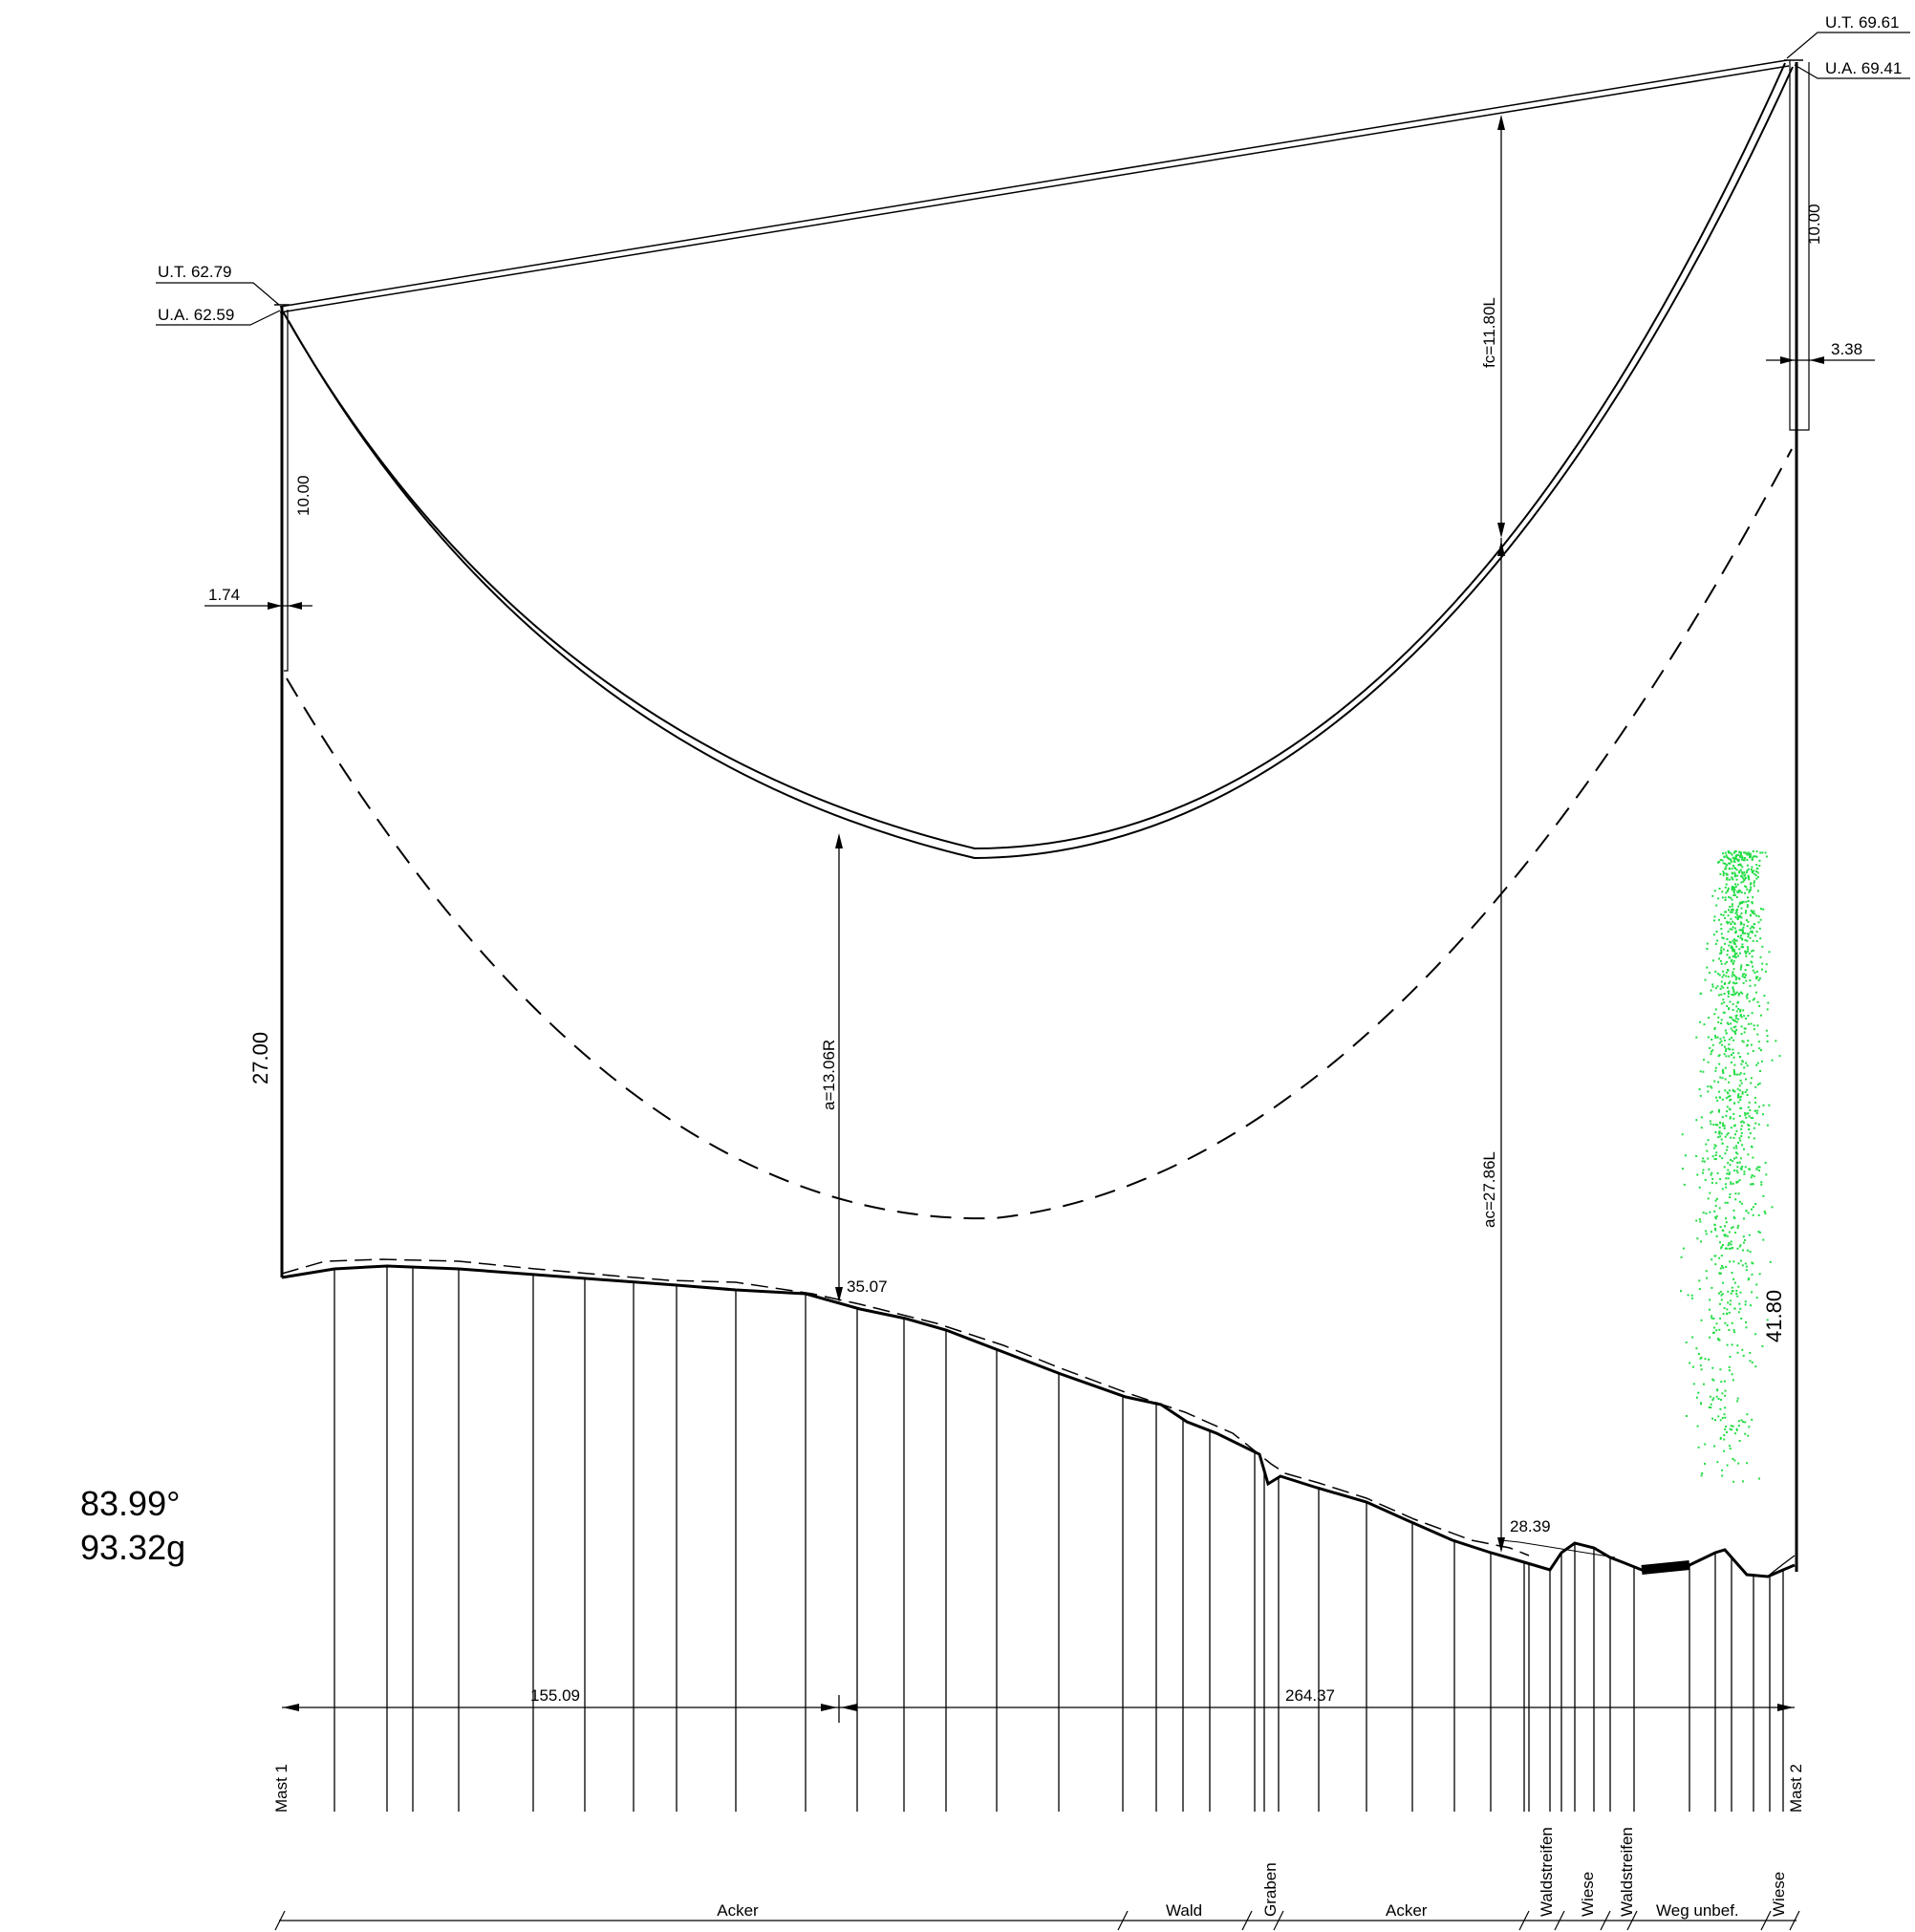 The width and height of the screenshot is (1915, 1932). Describe the element at coordinates (1863, 68) in the screenshot. I see `mast2-ua-label: U.A. 69.41` at that location.